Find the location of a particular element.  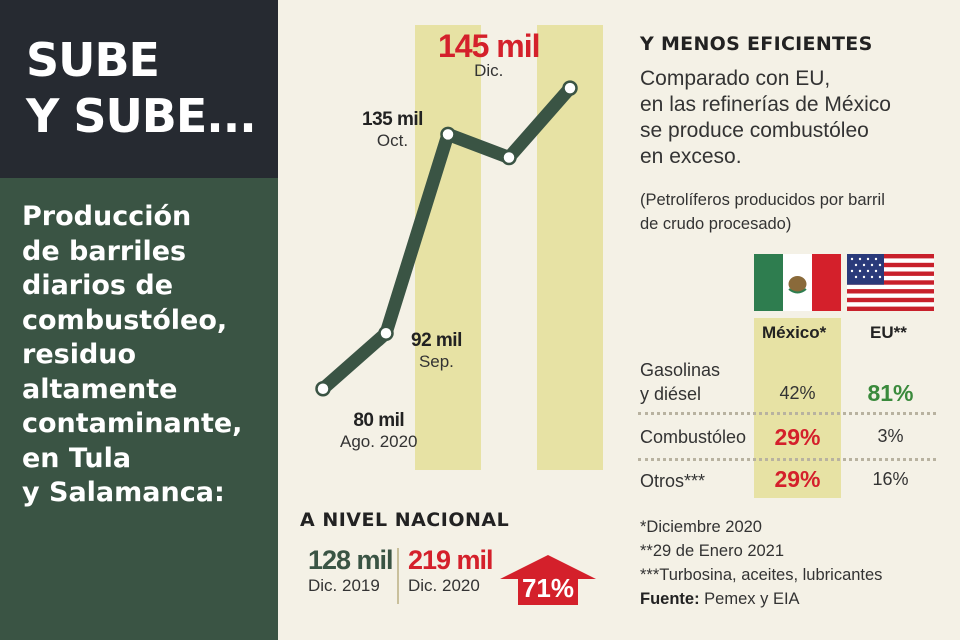

note-line: de crudo procesado) is located at coordinates (716, 224).